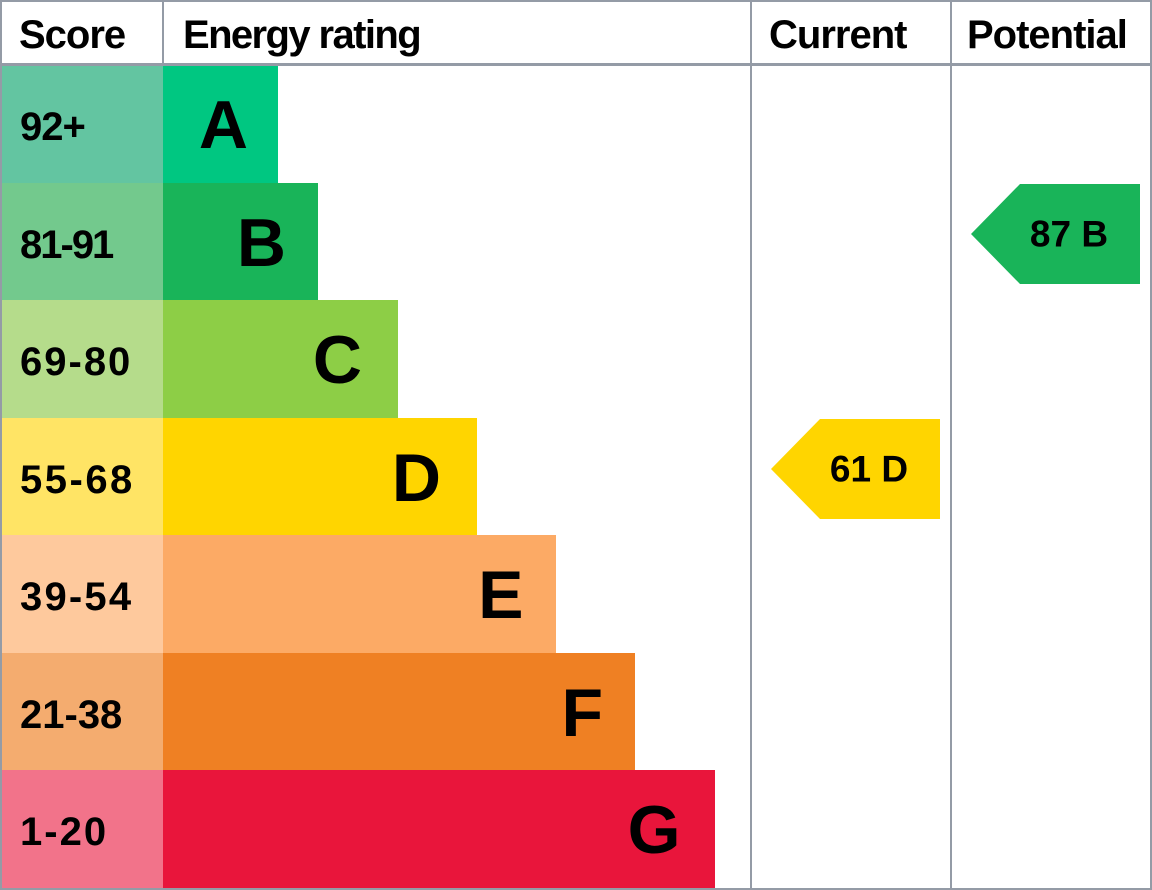  What do you see at coordinates (868, 468) in the screenshot?
I see `svg-text: 61 D` at bounding box center [868, 468].